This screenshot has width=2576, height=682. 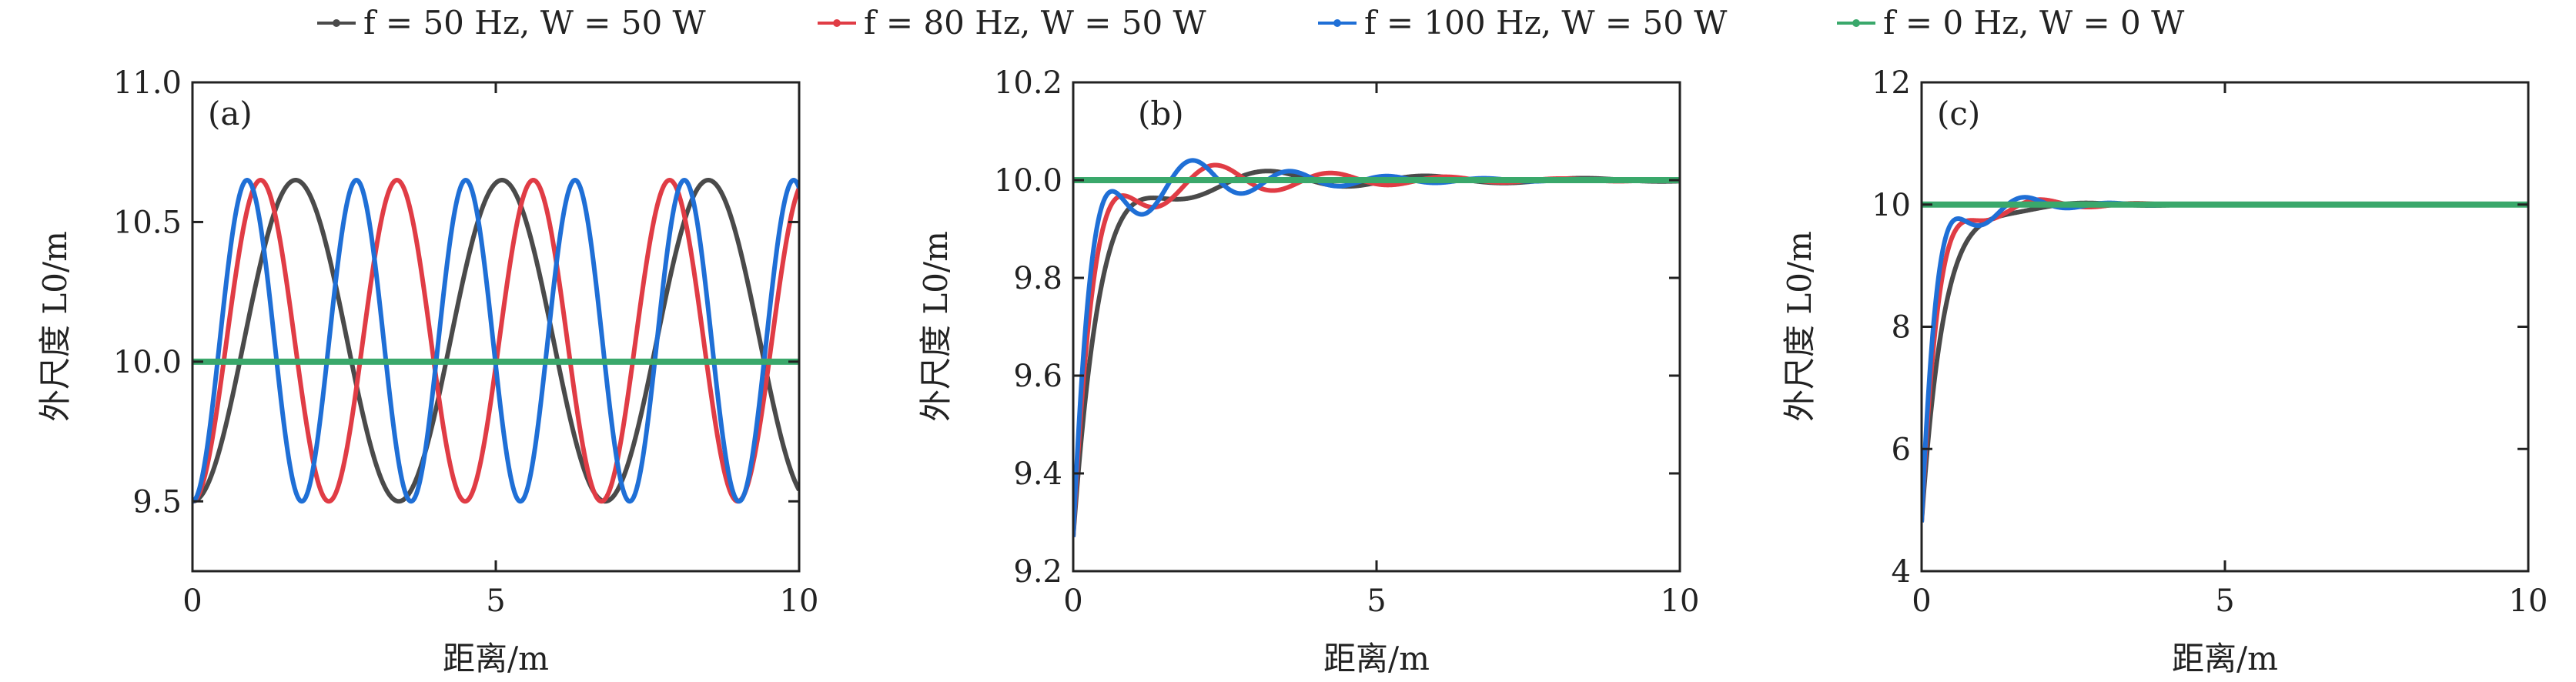 I want to click on y-tick-label: 8, so click(x=1902, y=328).